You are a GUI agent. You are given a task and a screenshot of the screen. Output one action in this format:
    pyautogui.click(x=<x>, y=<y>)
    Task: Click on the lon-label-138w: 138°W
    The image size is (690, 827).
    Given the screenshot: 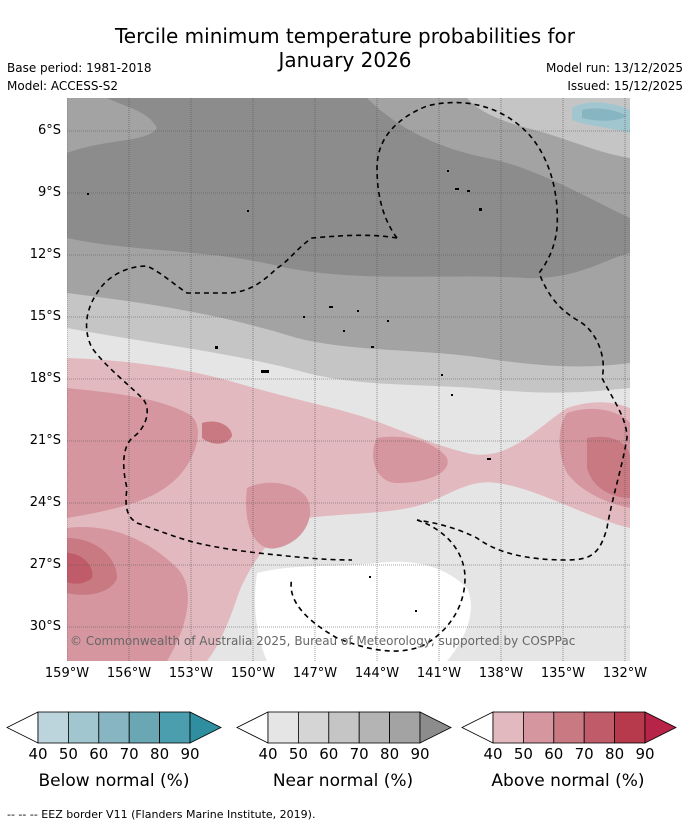 What is the action you would take?
    pyautogui.click(x=501, y=673)
    